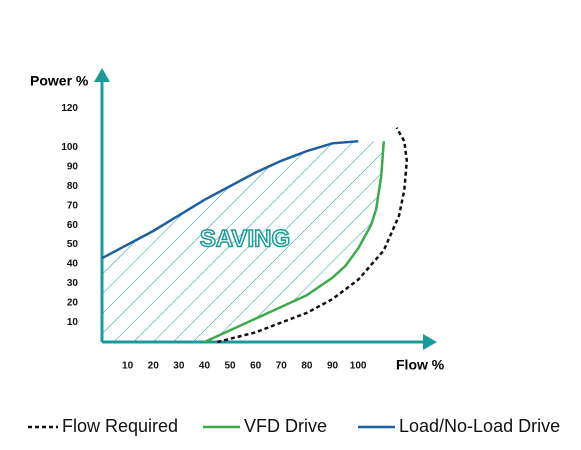  Describe the element at coordinates (69, 108) in the screenshot. I see `y-tick-label: 120` at that location.